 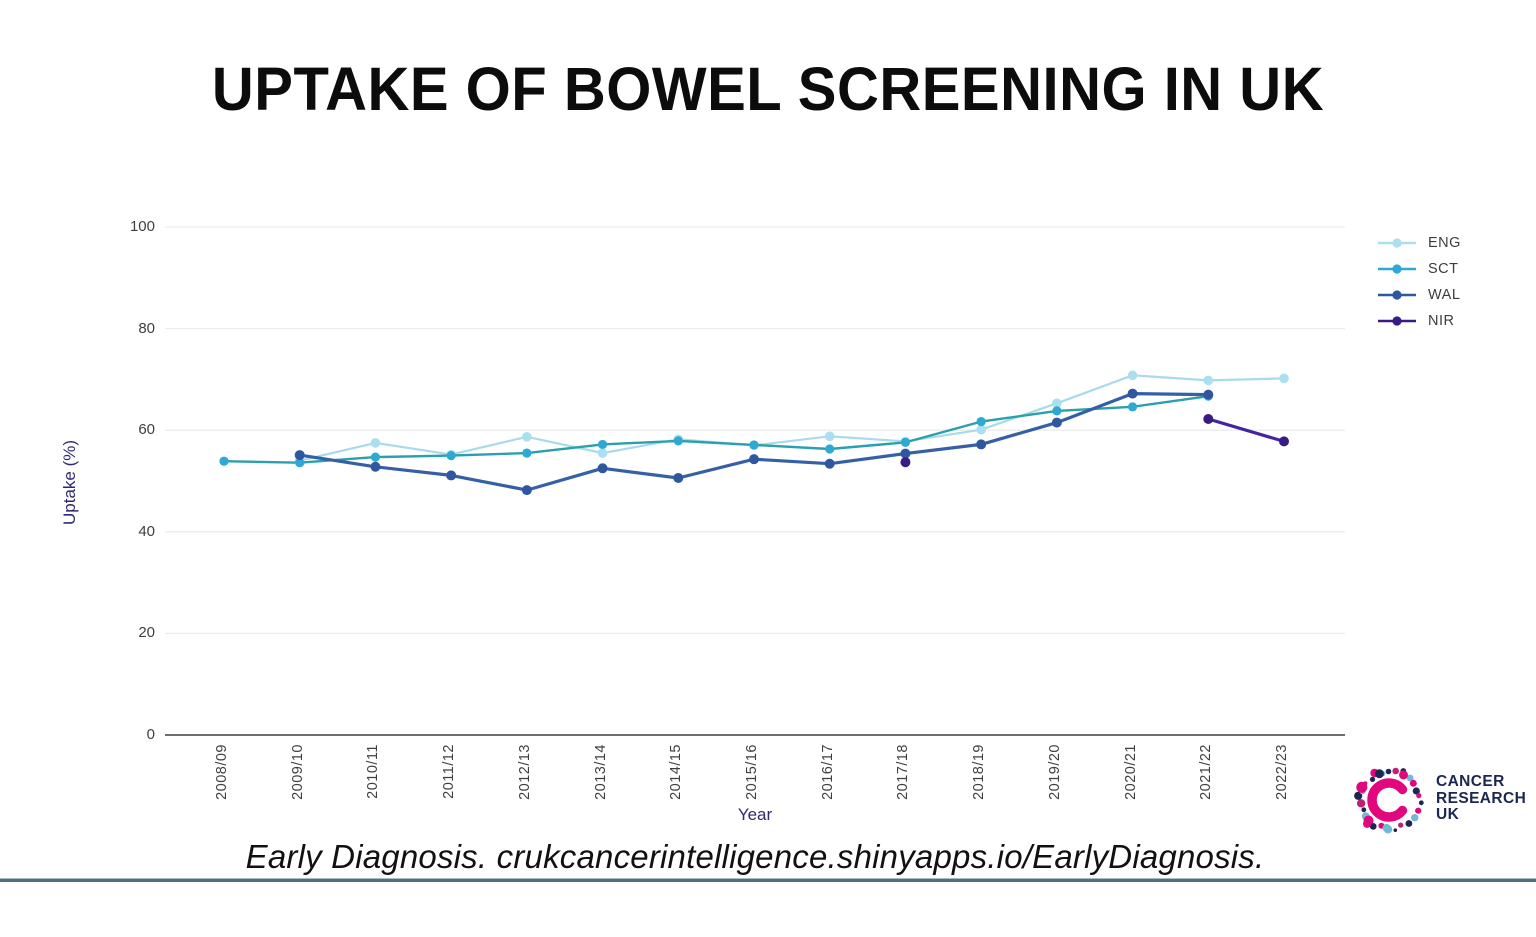 I want to click on y-tick-label-20: 20, so click(x=146, y=633).